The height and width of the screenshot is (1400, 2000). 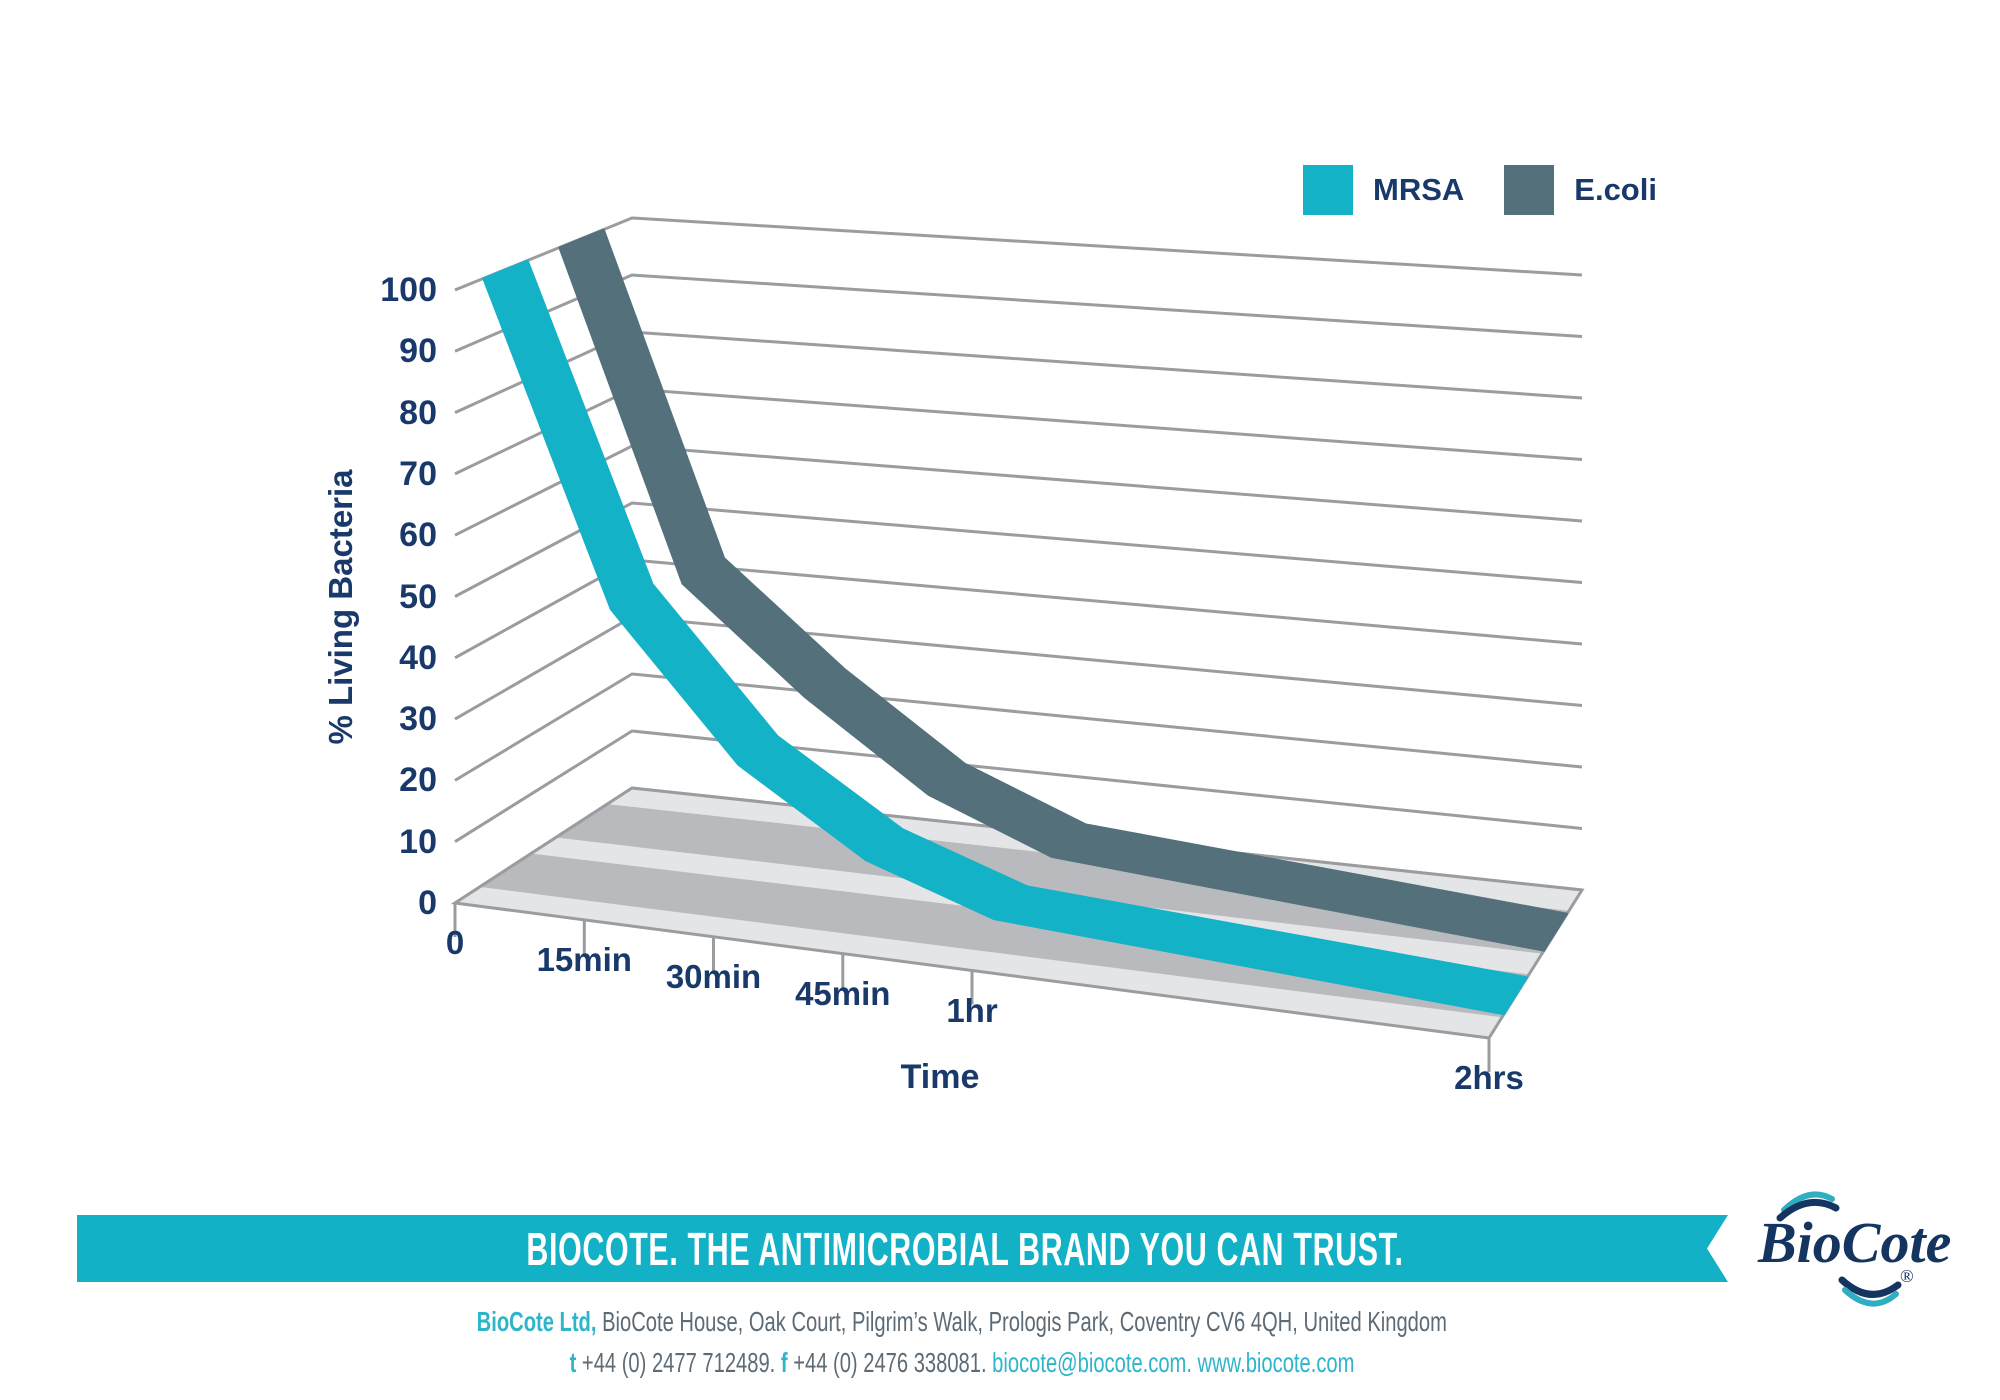 What do you see at coordinates (1870, 1297) in the screenshot?
I see `logo-bottom-arc-teal` at bounding box center [1870, 1297].